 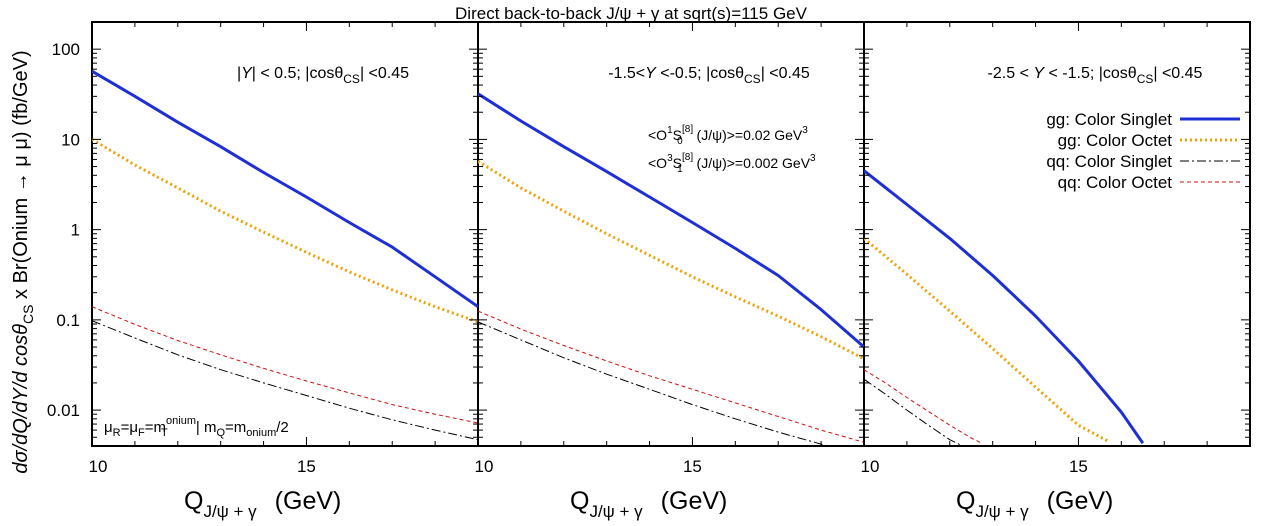 I want to click on panel-curves, so click(x=1004, y=307).